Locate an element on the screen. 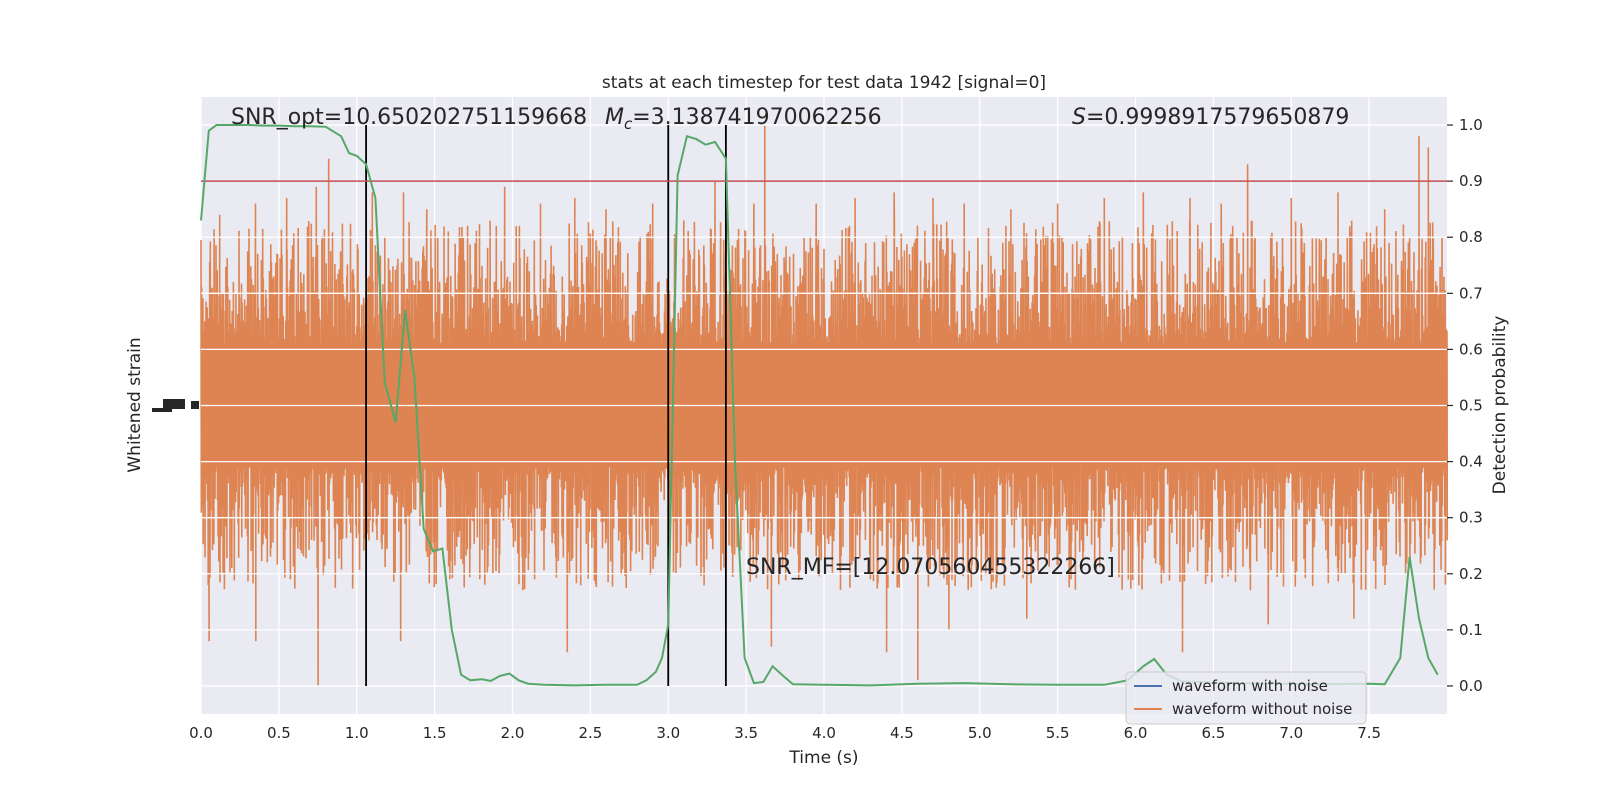 This screenshot has width=1600, height=800. chirp-mass-annotation: Mc=3.138741970062256 is located at coordinates (743, 119).